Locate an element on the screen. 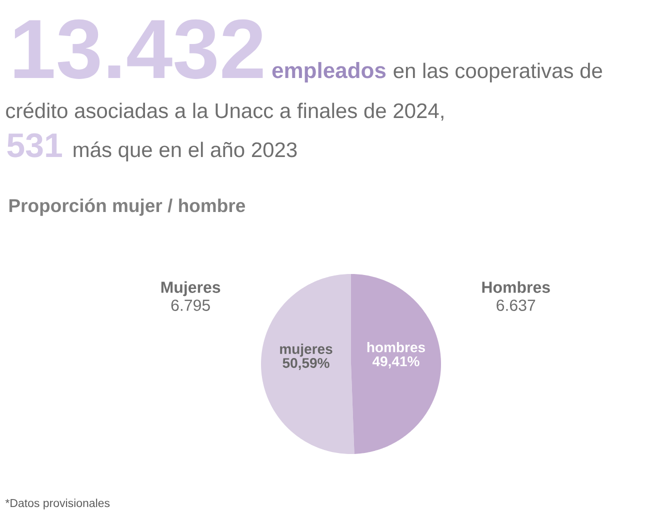 The height and width of the screenshot is (515, 650). slice-label: Mujeres is located at coordinates (190, 288).